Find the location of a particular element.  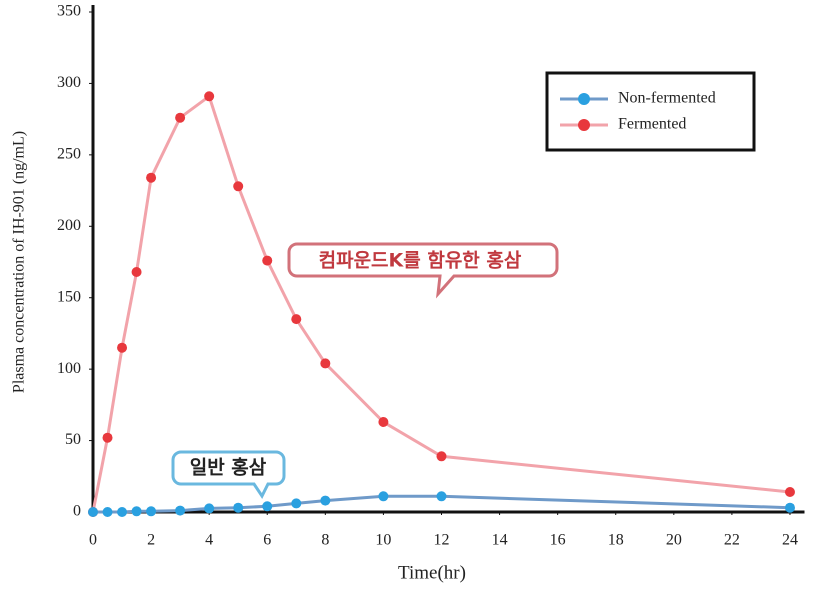

callout-nonfermented: 일반 홍삼 is located at coordinates (228, 474).